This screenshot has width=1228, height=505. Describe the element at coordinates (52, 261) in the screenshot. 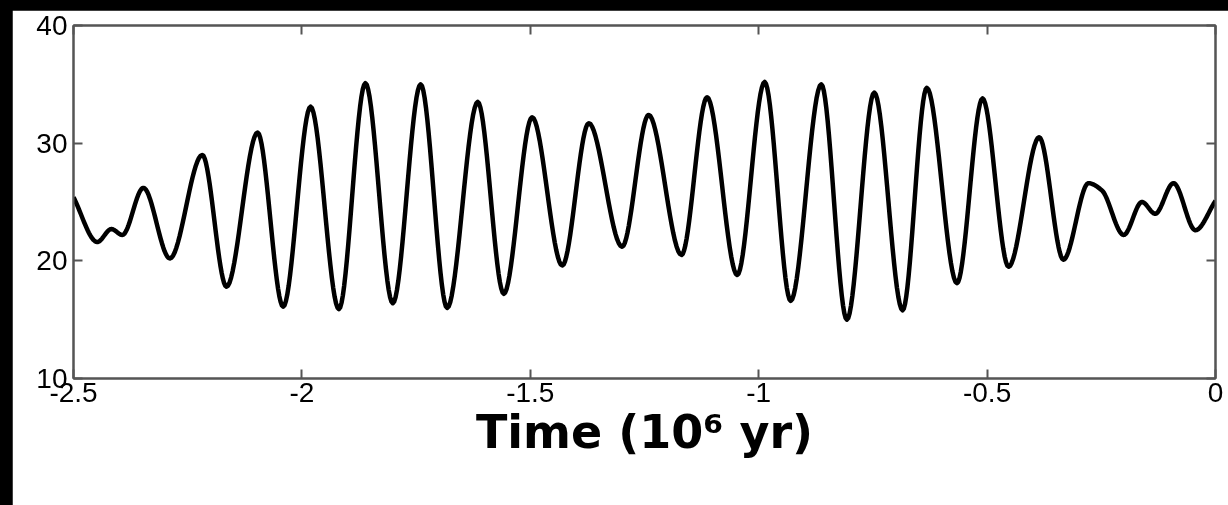

I see `y-tick-label: 20` at that location.